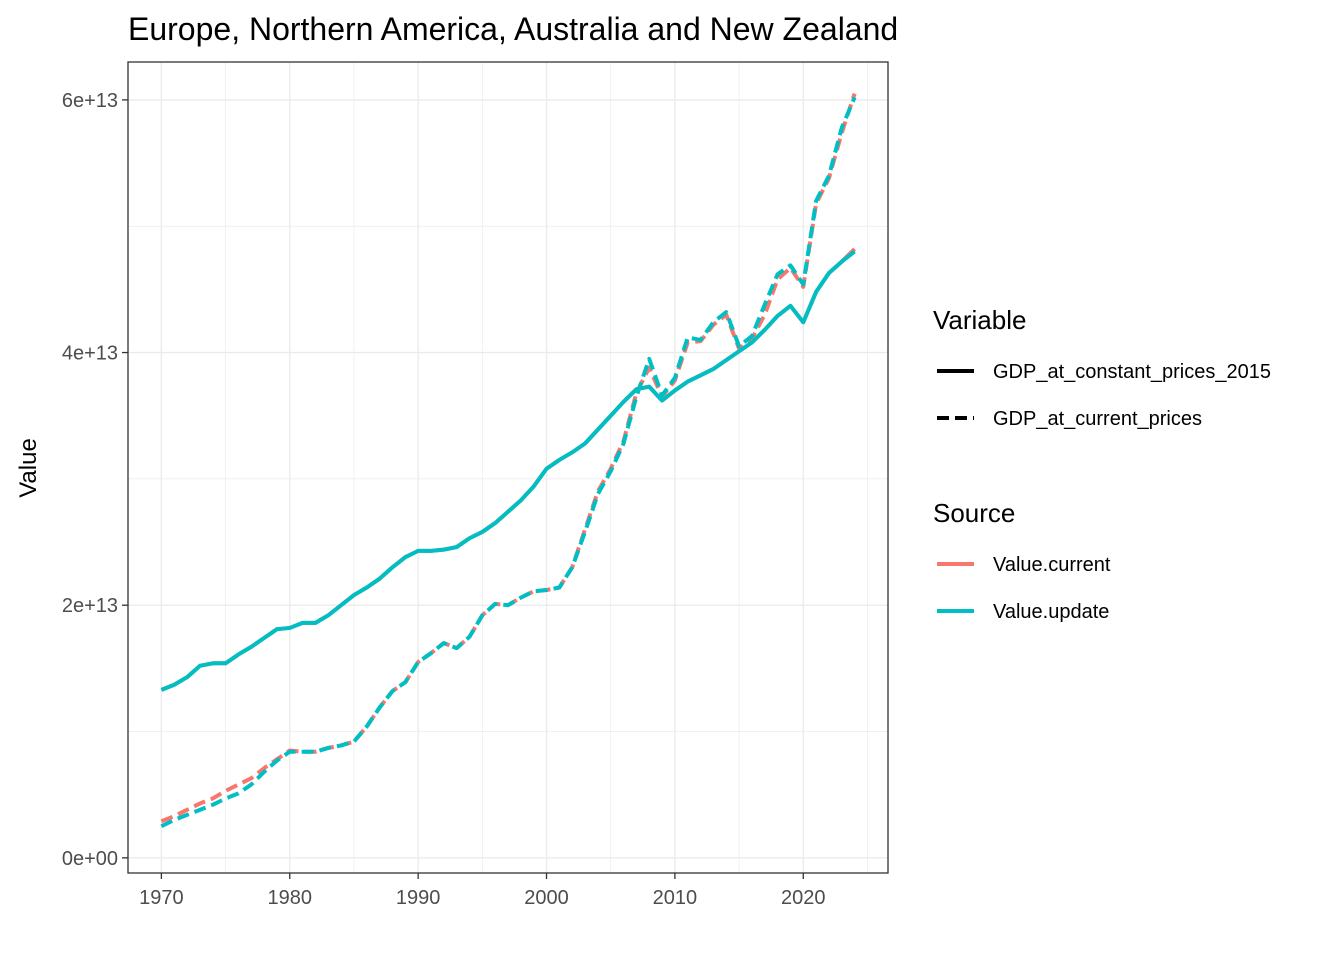 This screenshot has width=1344, height=960. Describe the element at coordinates (90, 101) in the screenshot. I see `y-tick-label: 6e+13` at that location.